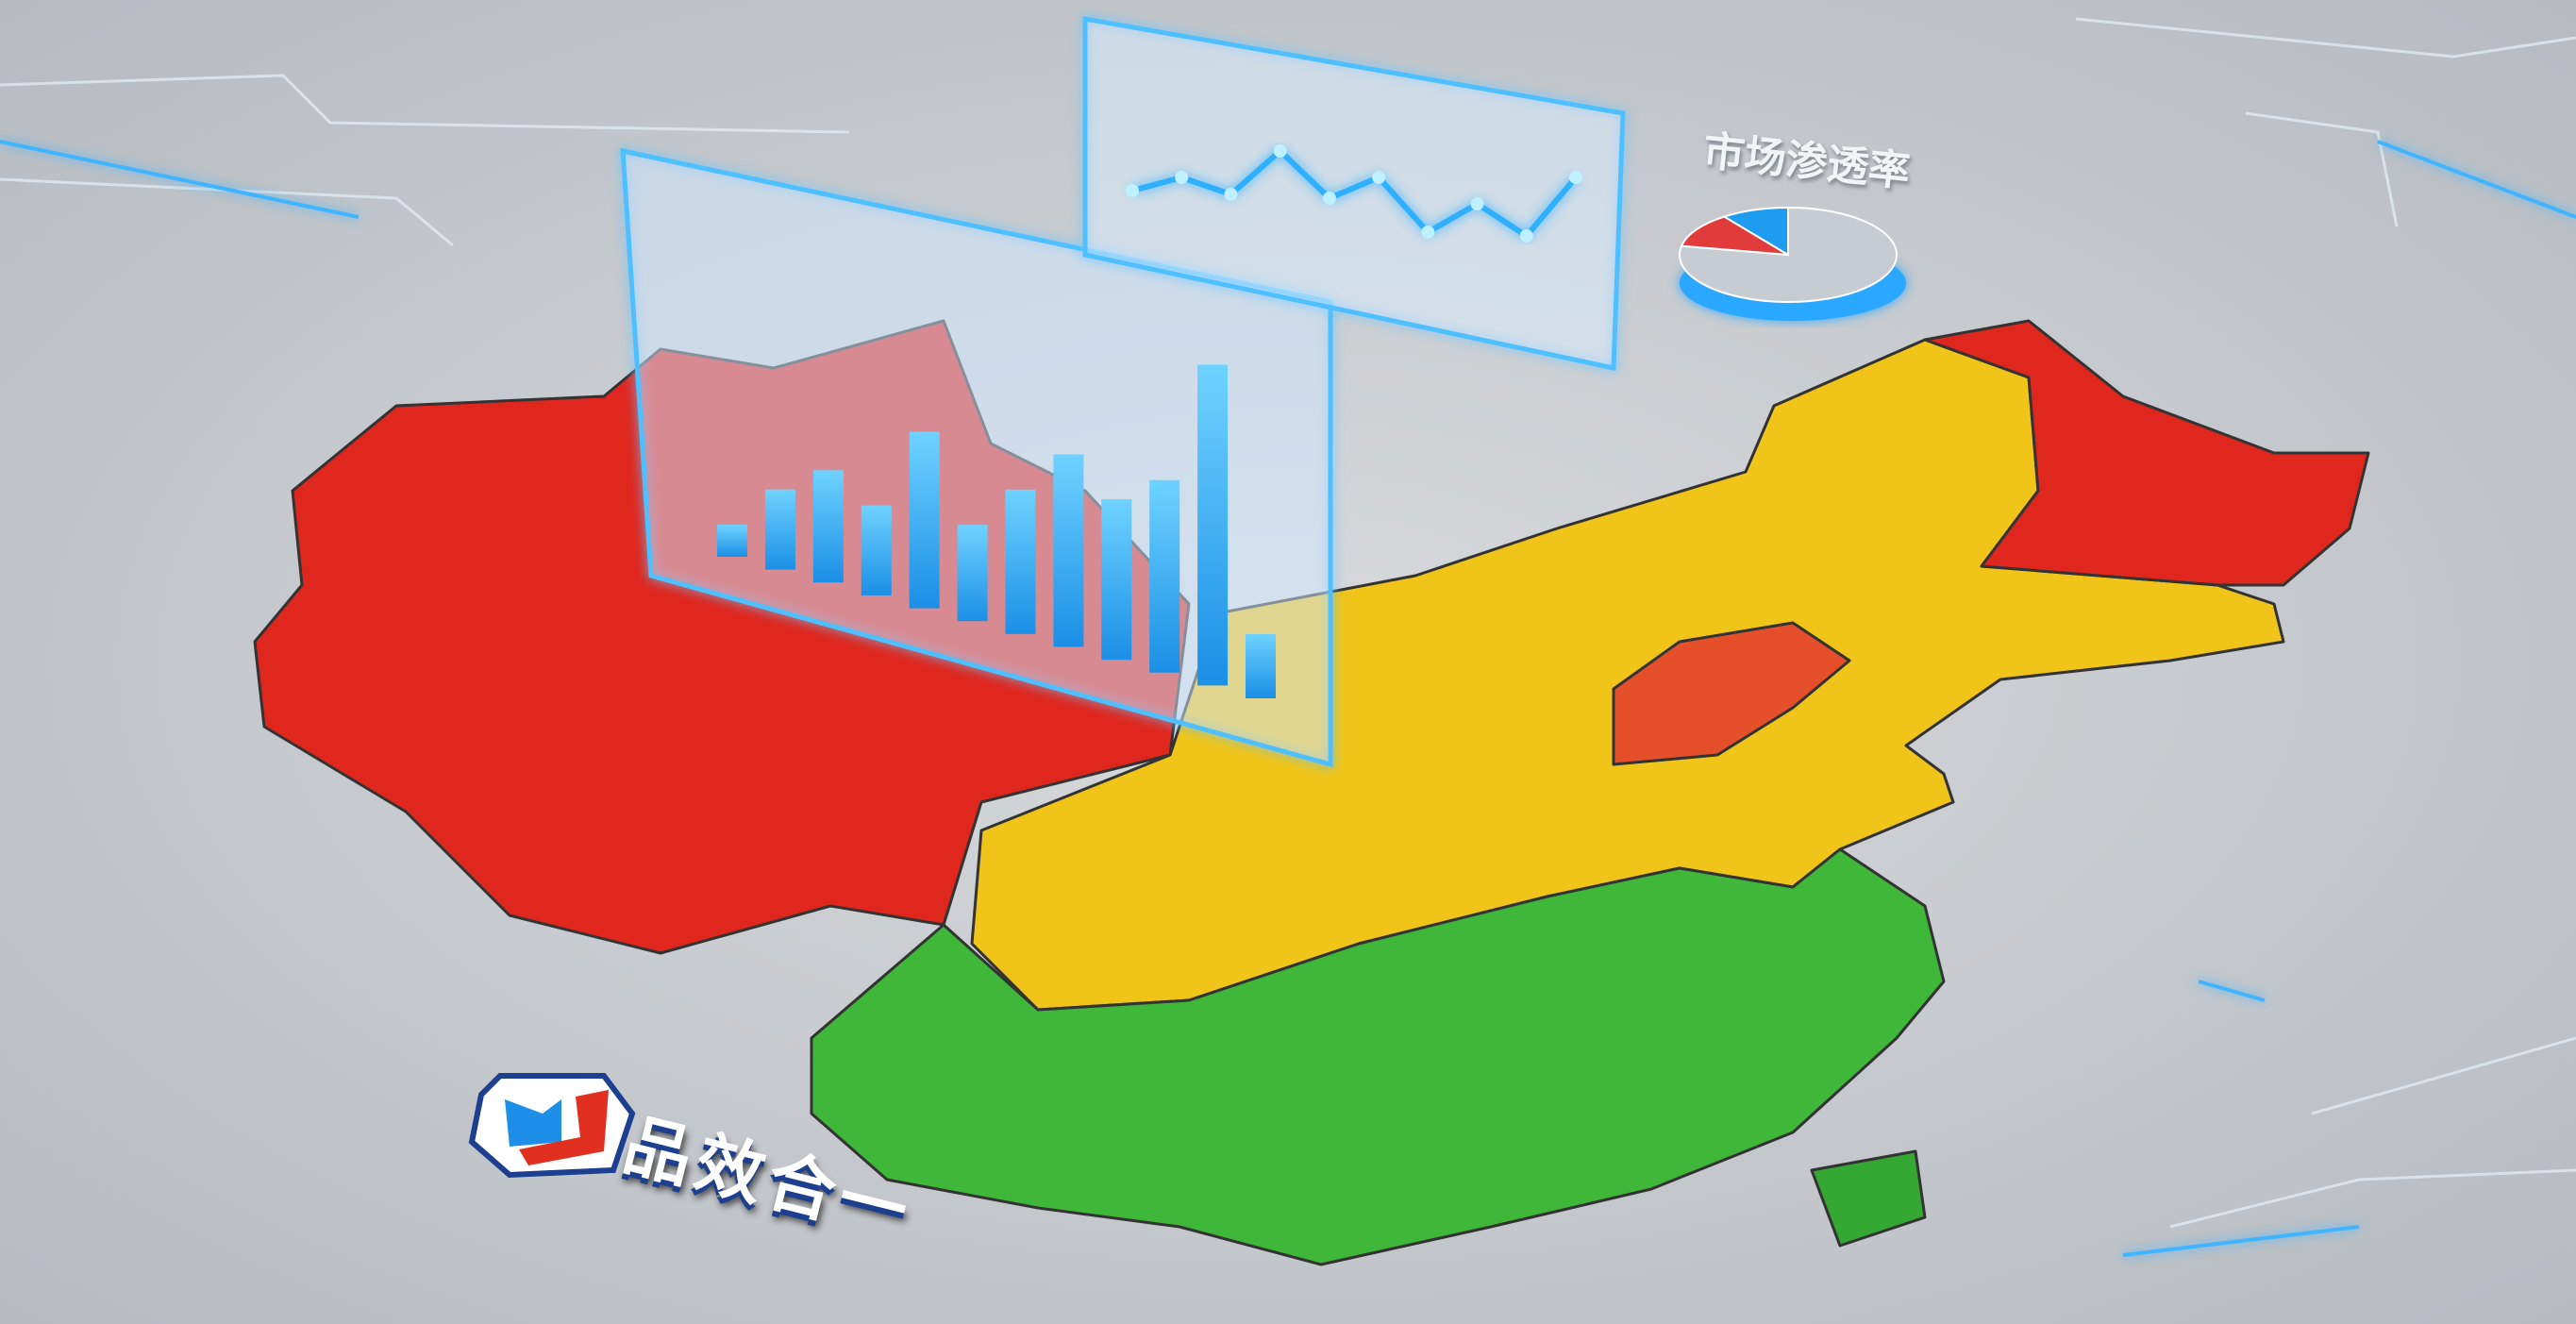  I want to click on bar-chart-panel, so click(976, 457).